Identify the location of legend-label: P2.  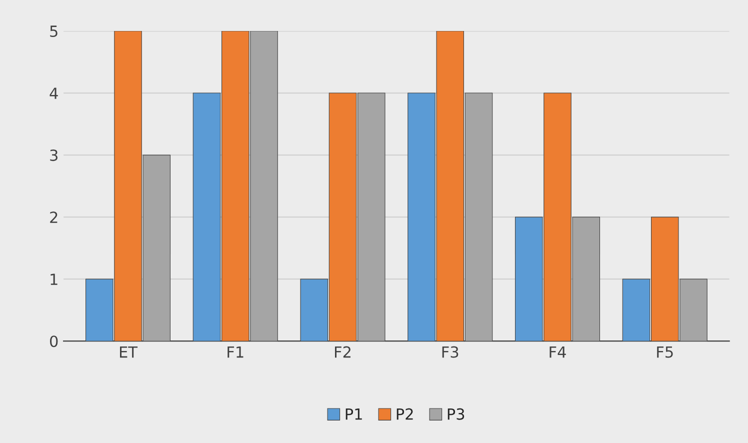
(404, 414).